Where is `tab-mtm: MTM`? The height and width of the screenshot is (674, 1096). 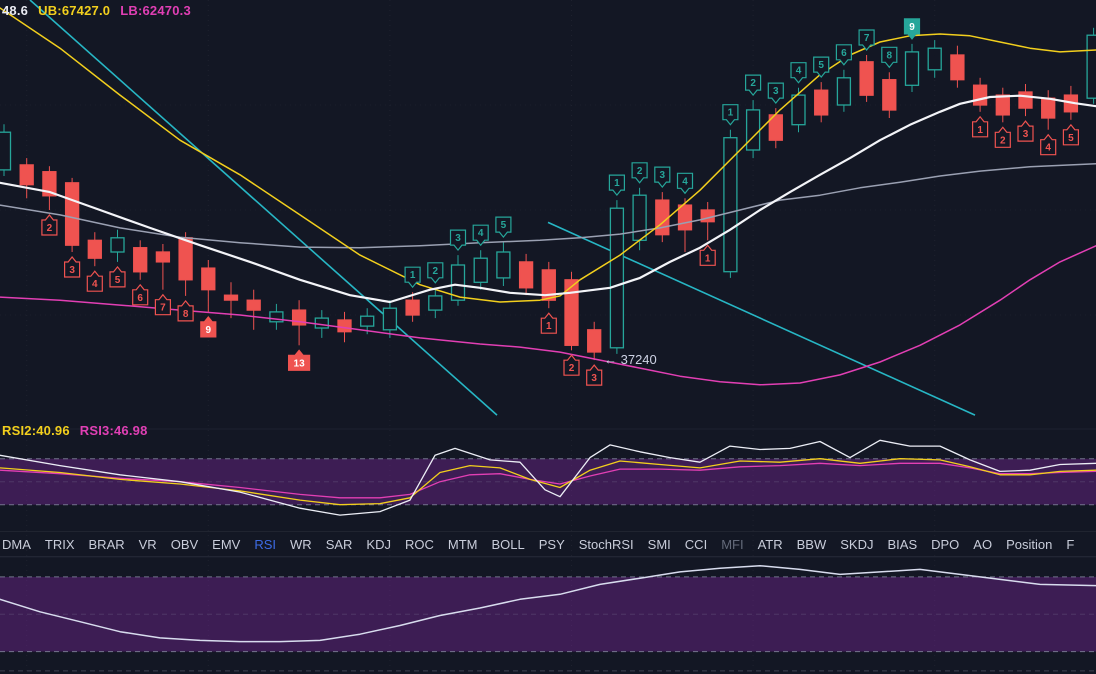
tab-mtm: MTM is located at coordinates (462, 544).